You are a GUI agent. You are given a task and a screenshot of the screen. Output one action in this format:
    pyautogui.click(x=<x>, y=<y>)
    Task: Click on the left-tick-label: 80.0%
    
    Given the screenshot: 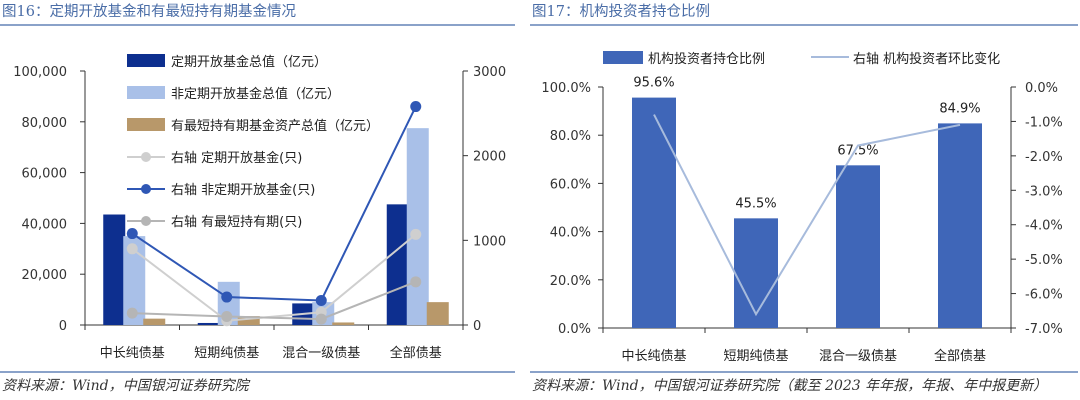 What is the action you would take?
    pyautogui.click(x=570, y=136)
    